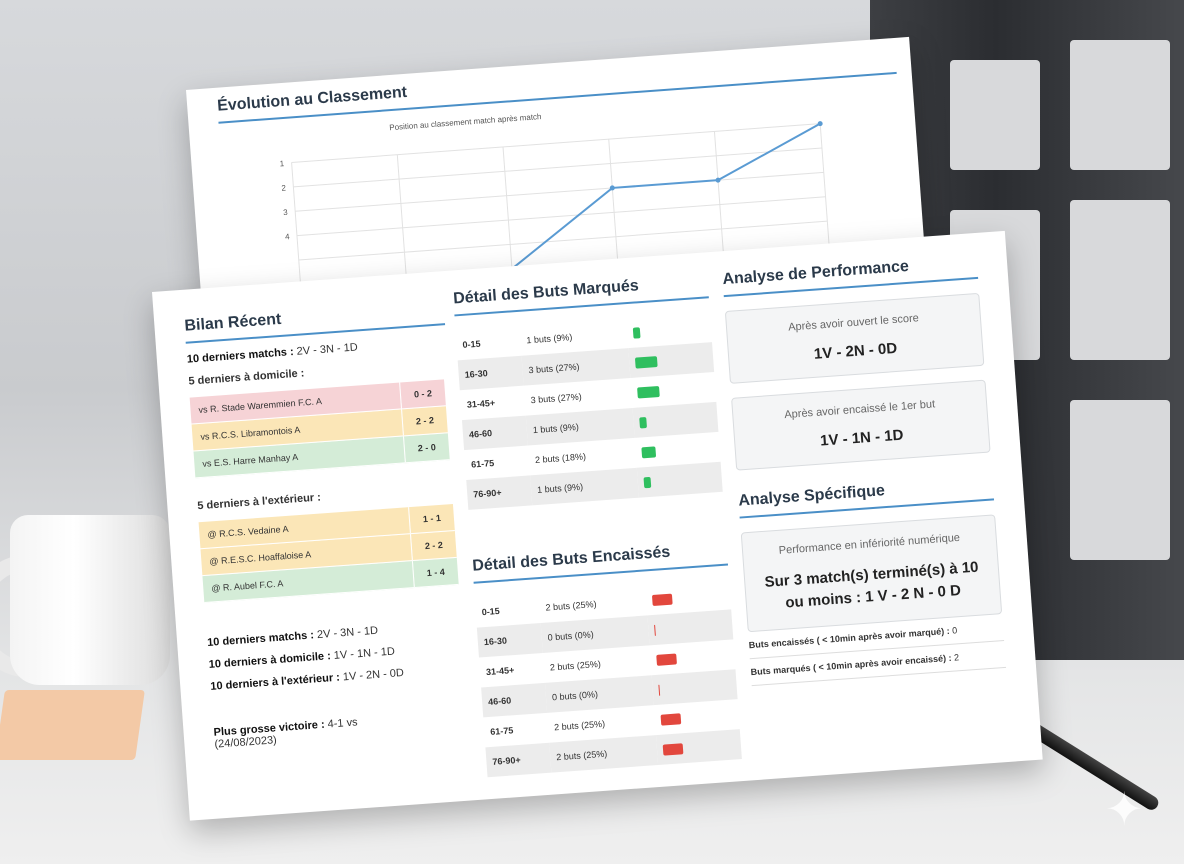 Image resolution: width=1184 pixels, height=864 pixels. What do you see at coordinates (90, 600) in the screenshot?
I see `coffee-mug` at bounding box center [90, 600].